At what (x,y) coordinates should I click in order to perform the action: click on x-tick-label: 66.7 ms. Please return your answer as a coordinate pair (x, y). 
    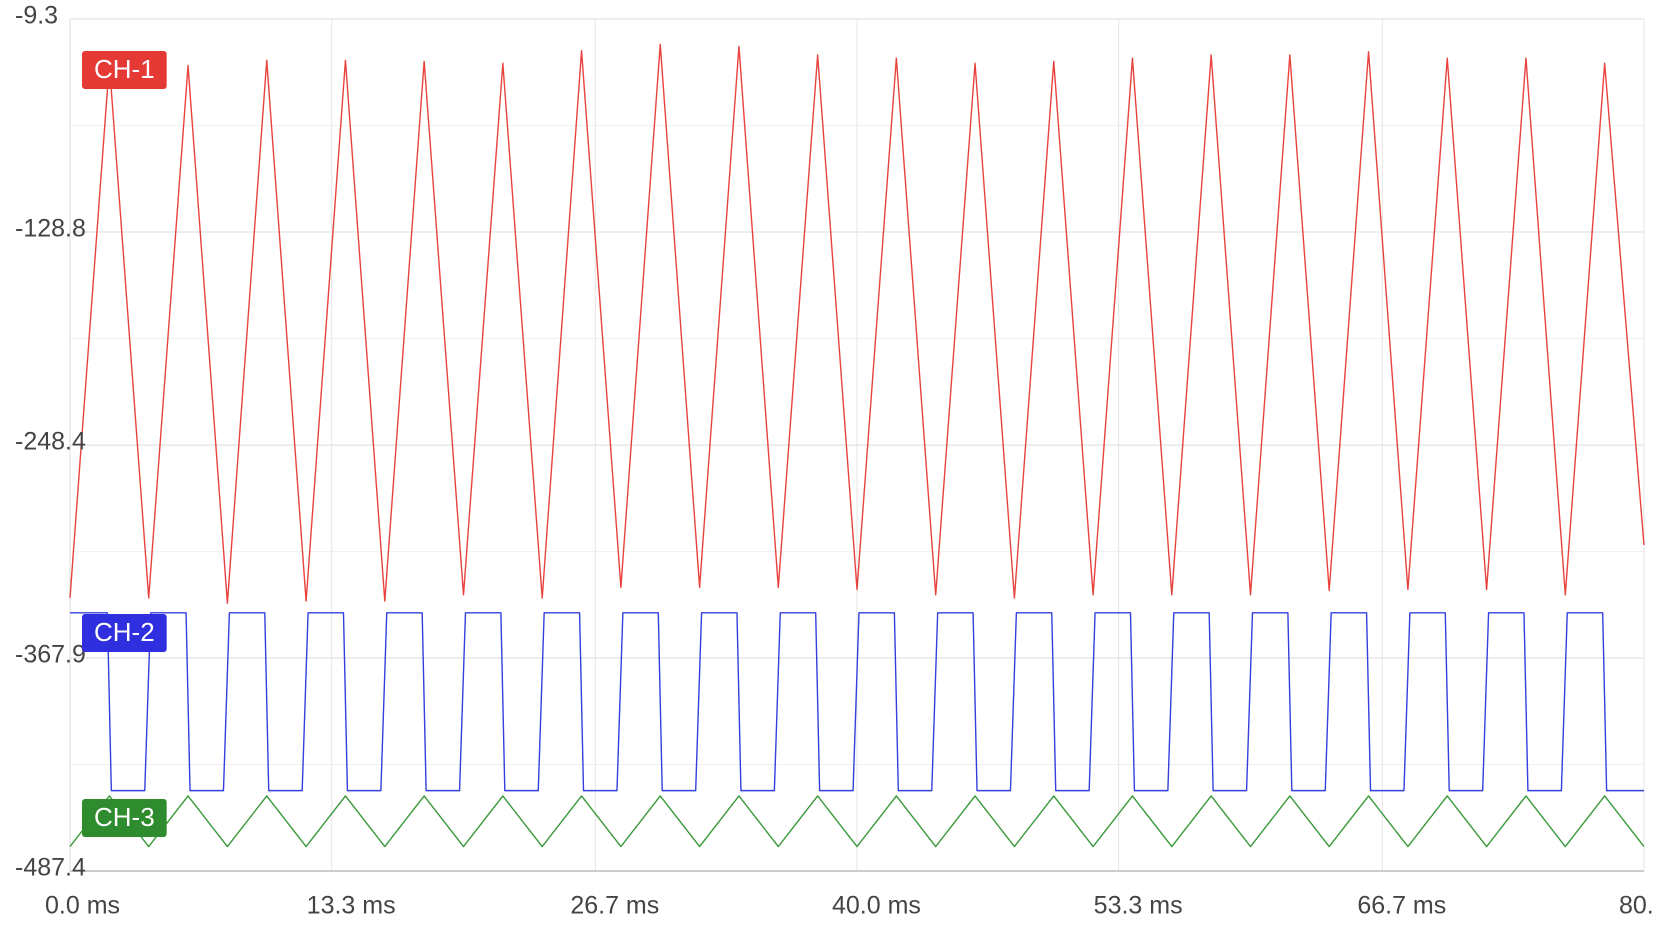
    Looking at the image, I should click on (1401, 906).